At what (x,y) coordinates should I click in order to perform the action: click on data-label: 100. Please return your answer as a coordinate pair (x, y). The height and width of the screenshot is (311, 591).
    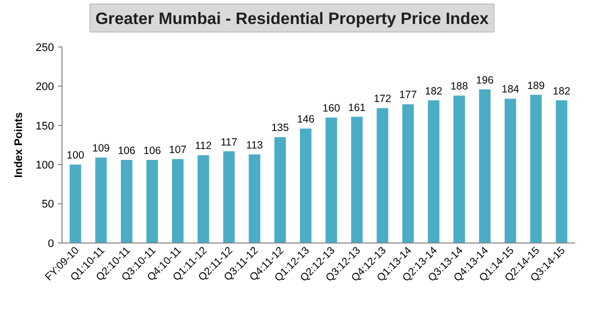
    Looking at the image, I should click on (75, 156).